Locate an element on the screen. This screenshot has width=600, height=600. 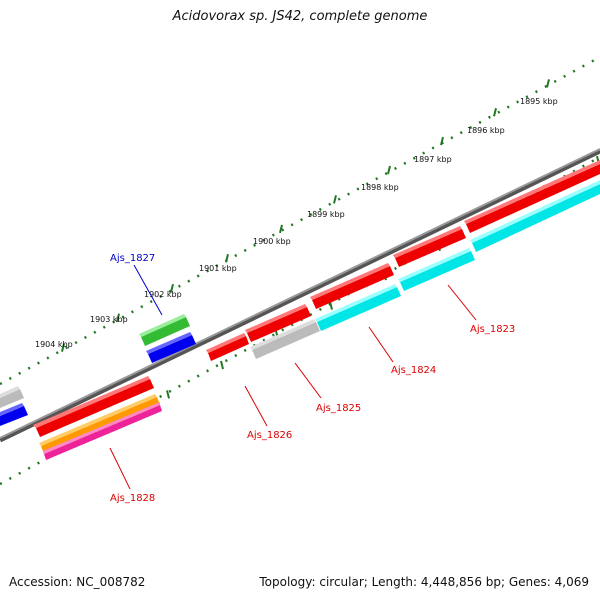
gene-ajs-1823-cyan-right is located at coordinates (535, 216).